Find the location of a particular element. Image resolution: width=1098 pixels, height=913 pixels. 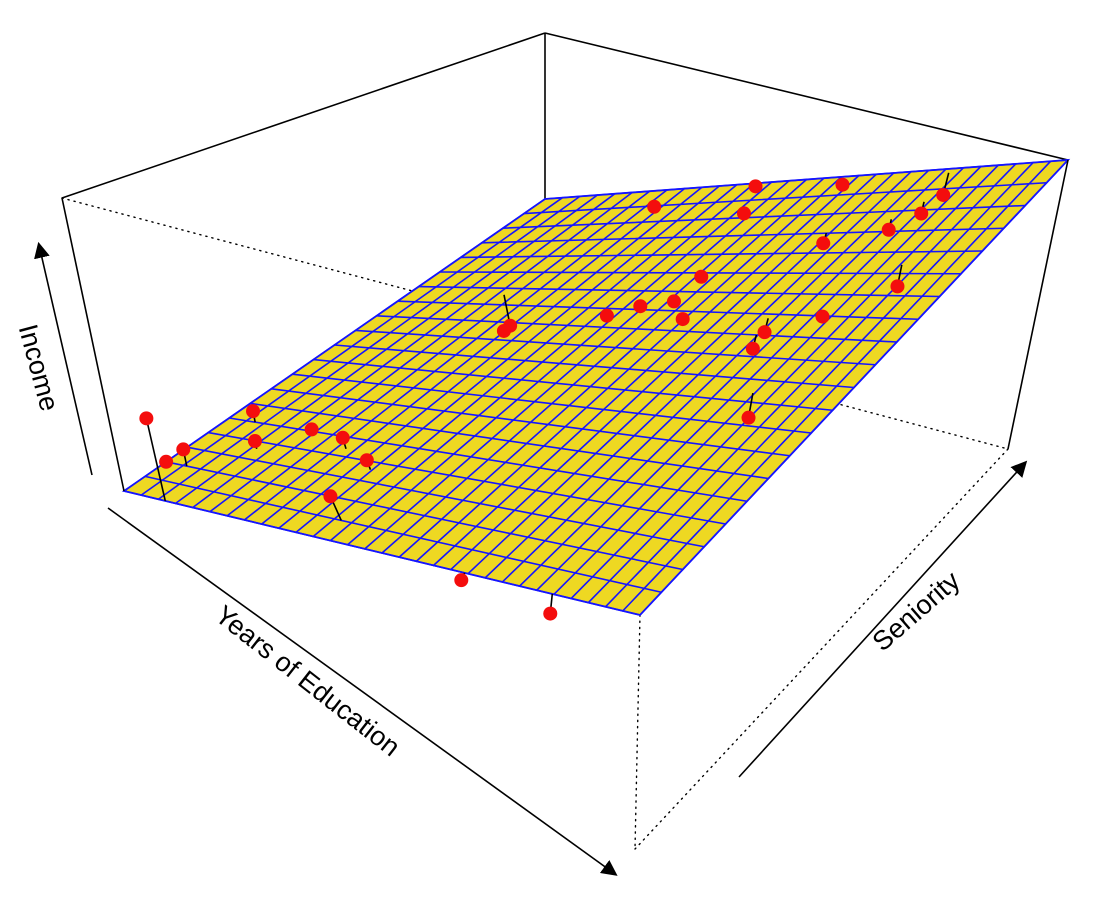

x-axis-label: Years of Education is located at coordinates (307, 681).